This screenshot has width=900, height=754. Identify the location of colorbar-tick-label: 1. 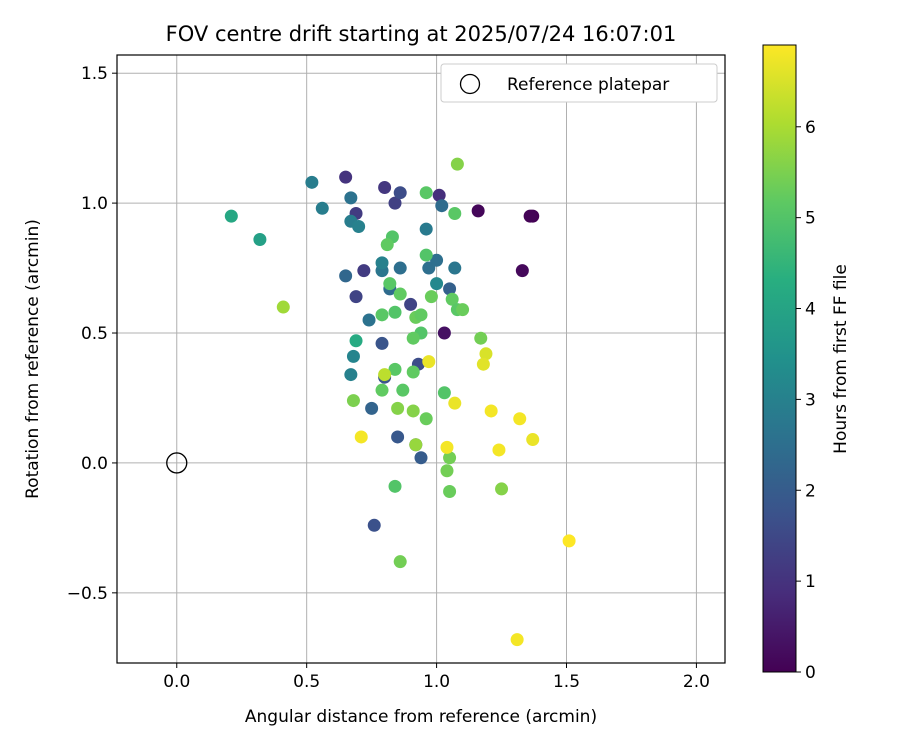
(810, 582).